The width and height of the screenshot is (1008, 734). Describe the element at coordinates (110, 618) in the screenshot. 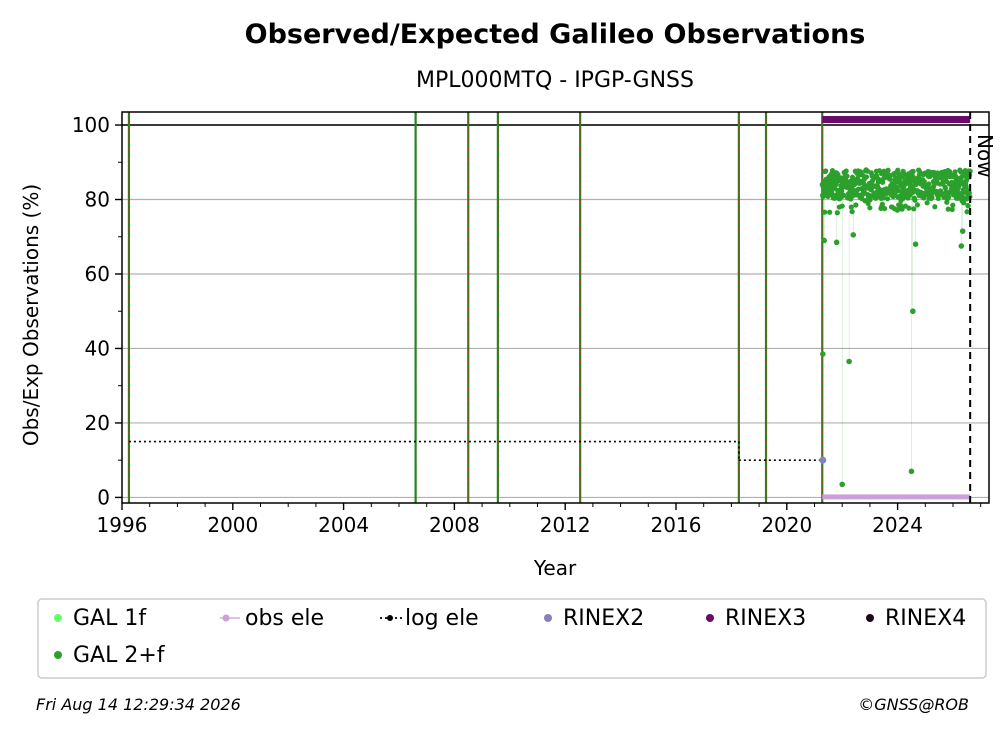

I see `legend-label: GAL 1f` at that location.